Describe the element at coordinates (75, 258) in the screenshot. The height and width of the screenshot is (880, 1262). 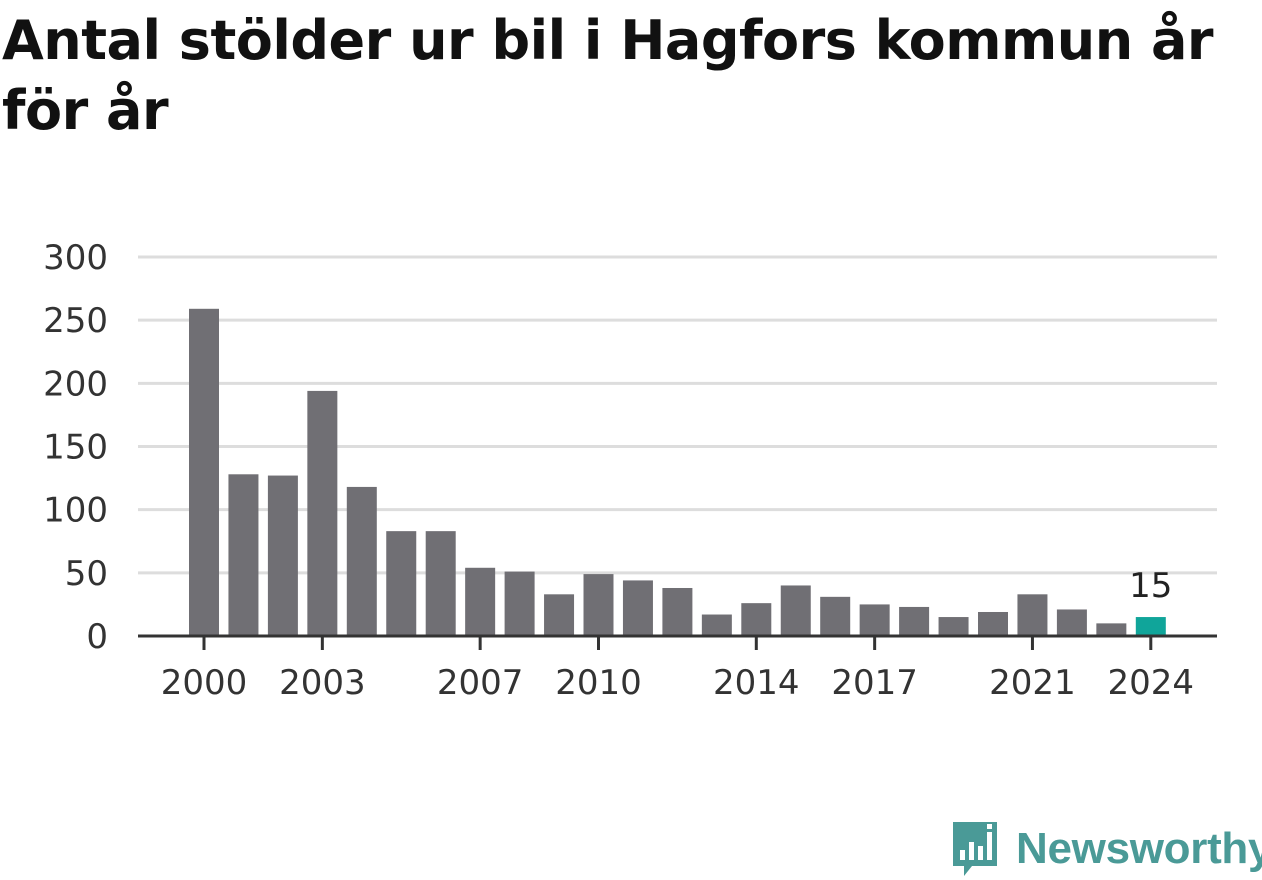
I see `y-tick-label: 300` at that location.